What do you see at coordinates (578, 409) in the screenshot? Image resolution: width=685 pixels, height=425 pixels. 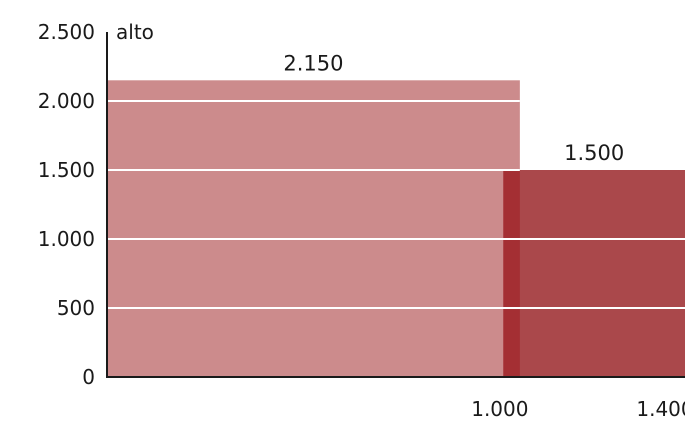 I see `x-tick-labels: 1.000 1.400` at bounding box center [578, 409].